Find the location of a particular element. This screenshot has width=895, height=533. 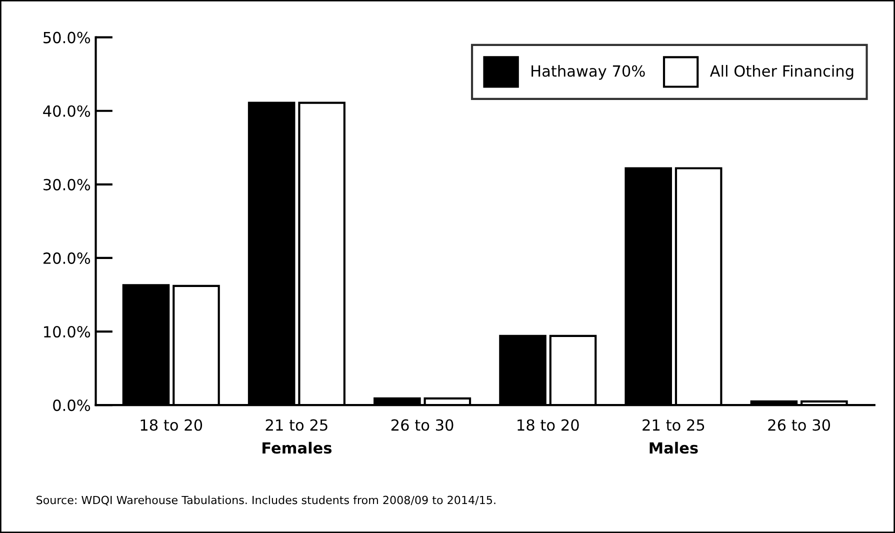

y-tick-label: 50.0% is located at coordinates (67, 38).